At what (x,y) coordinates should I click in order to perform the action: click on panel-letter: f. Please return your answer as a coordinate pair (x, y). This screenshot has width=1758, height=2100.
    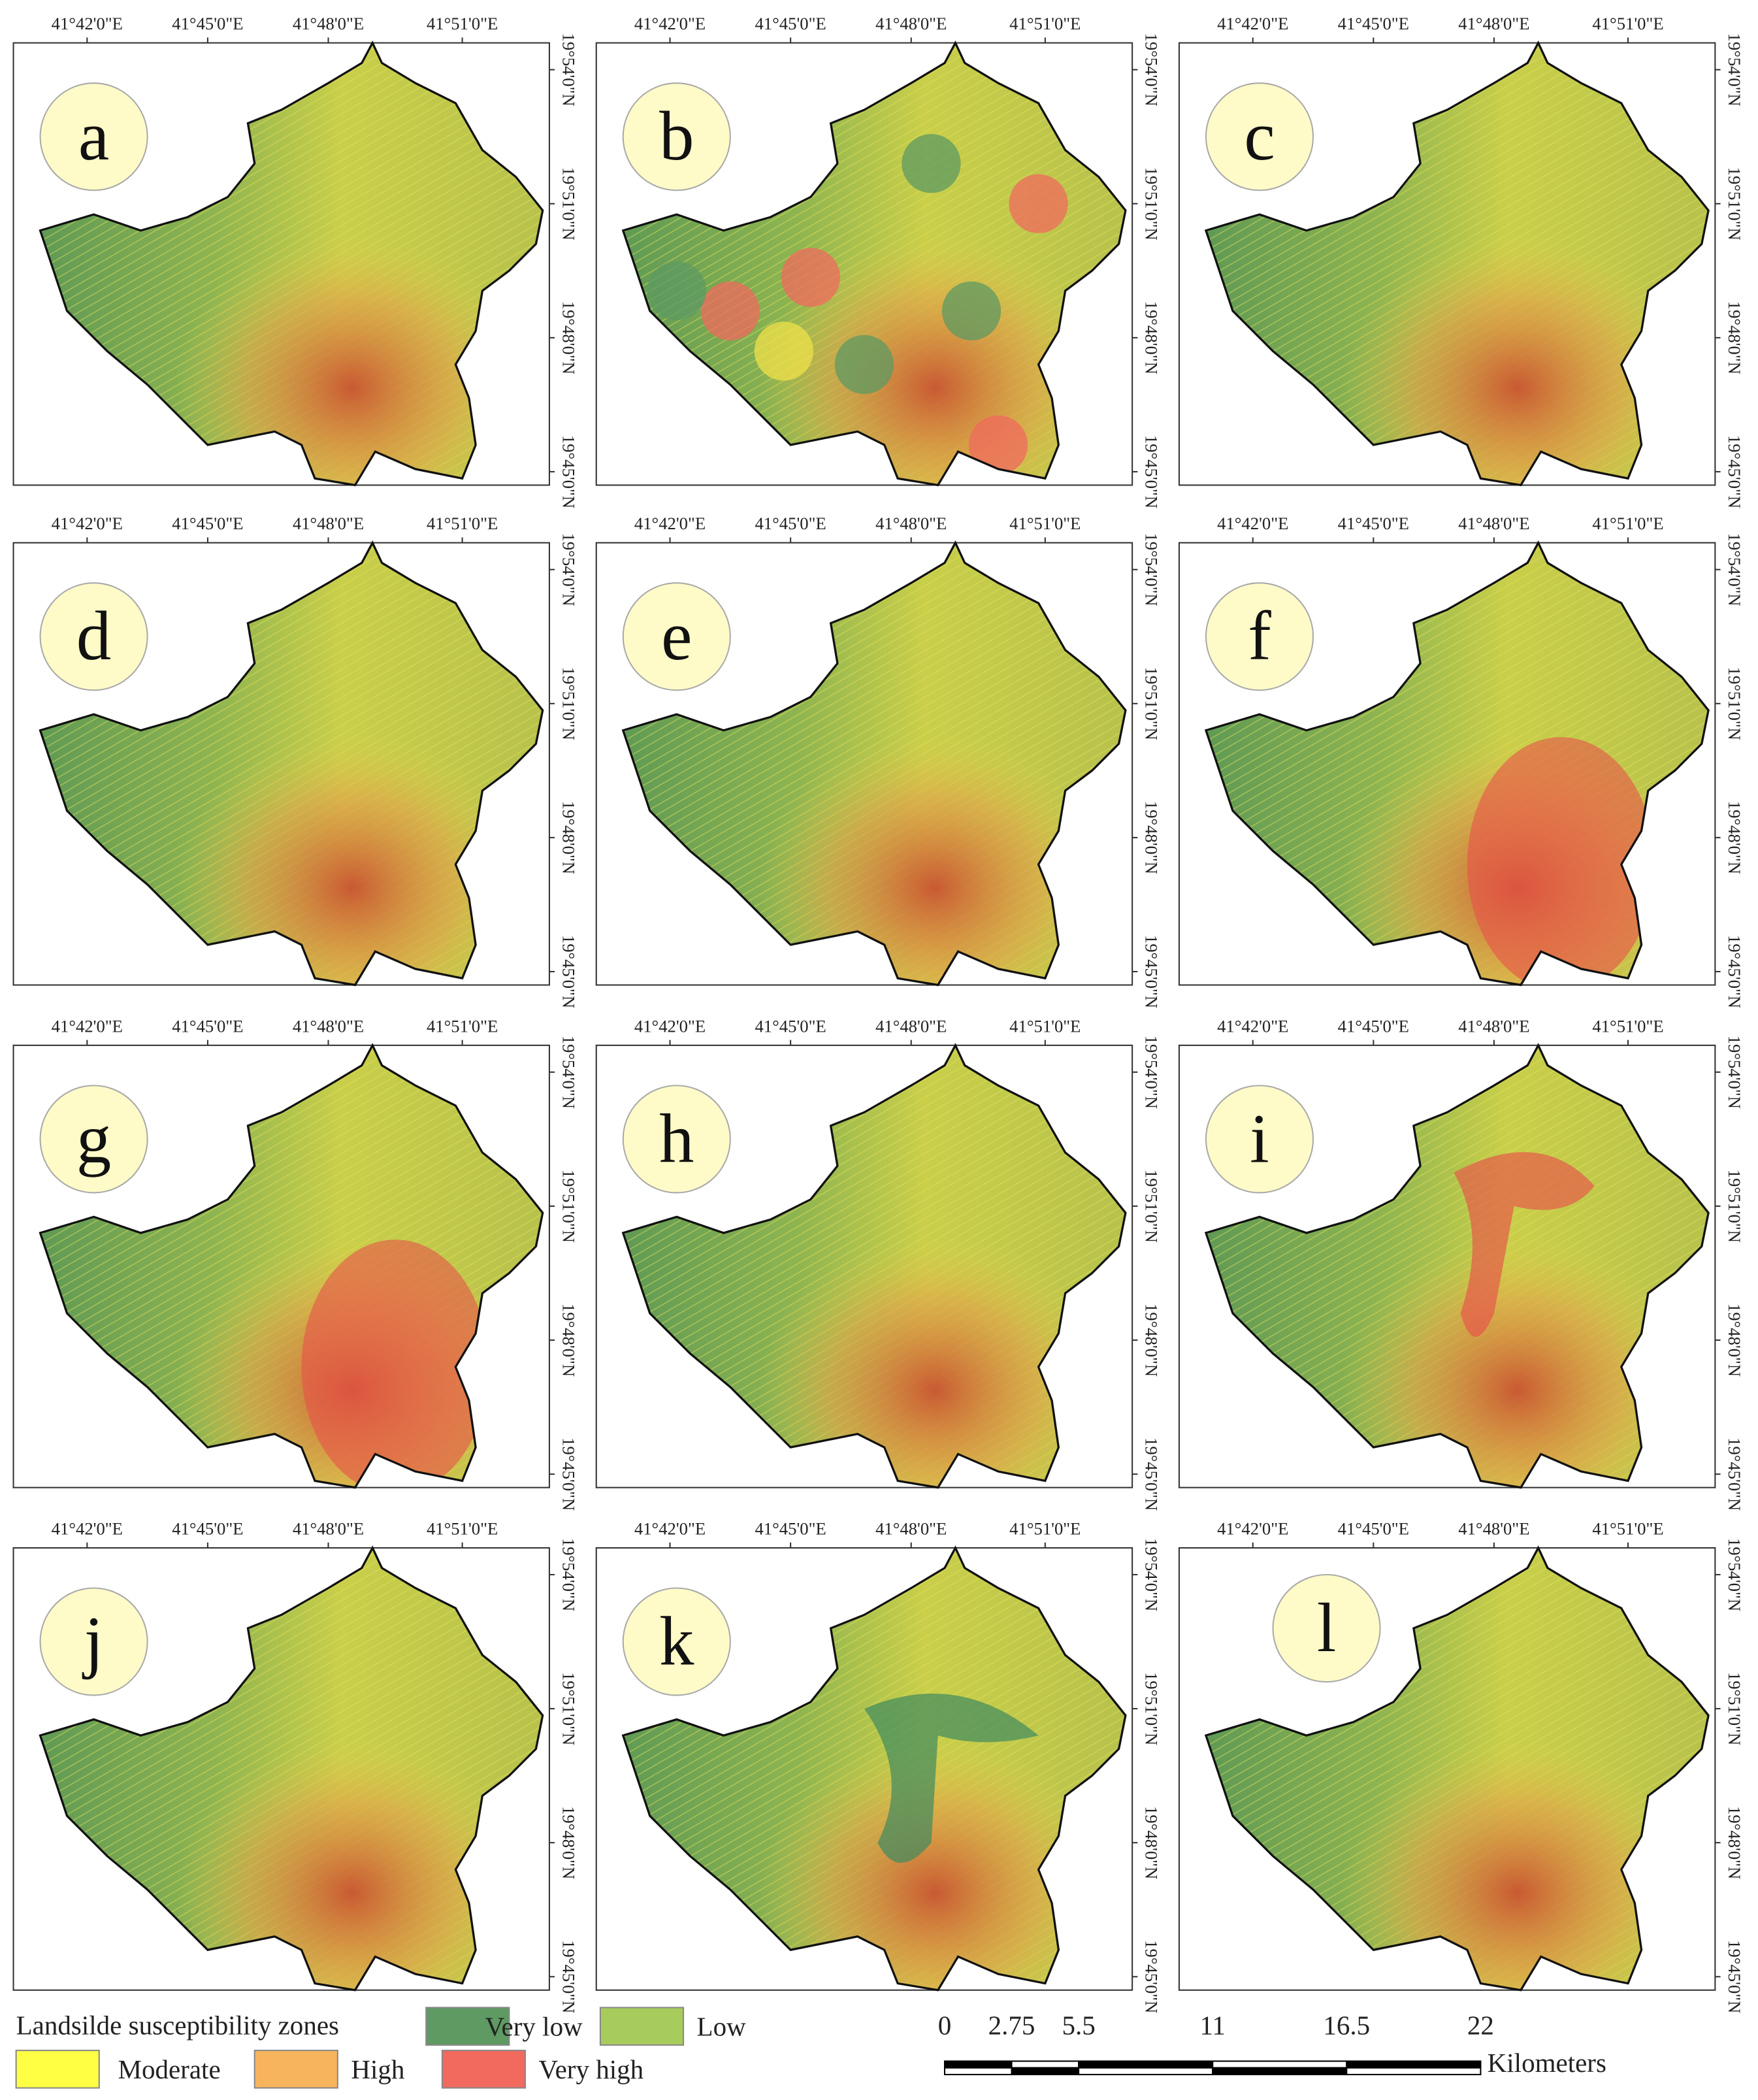
    Looking at the image, I should click on (1259, 636).